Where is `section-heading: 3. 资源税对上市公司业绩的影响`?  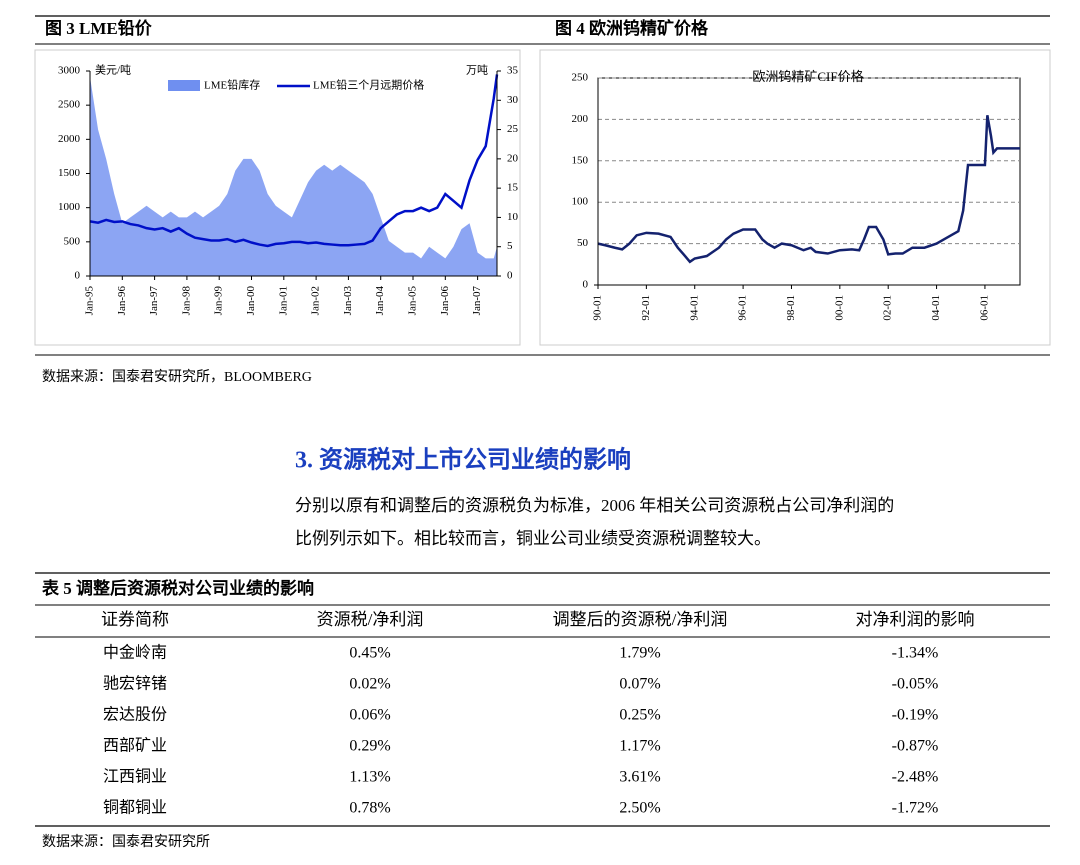 section-heading: 3. 资源税对上市公司业绩的影响 is located at coordinates (463, 460).